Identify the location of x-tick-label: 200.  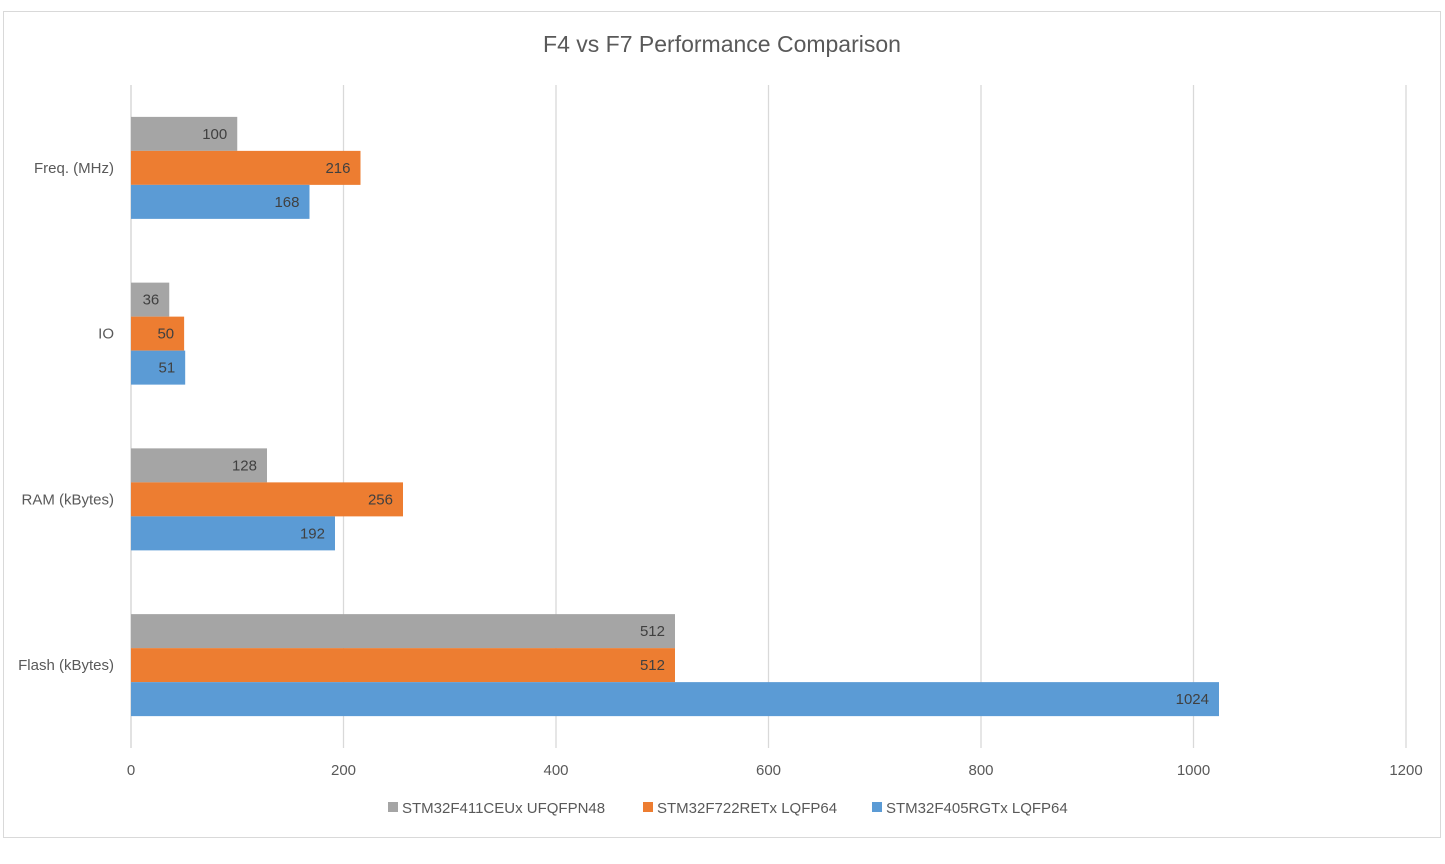
(343, 770).